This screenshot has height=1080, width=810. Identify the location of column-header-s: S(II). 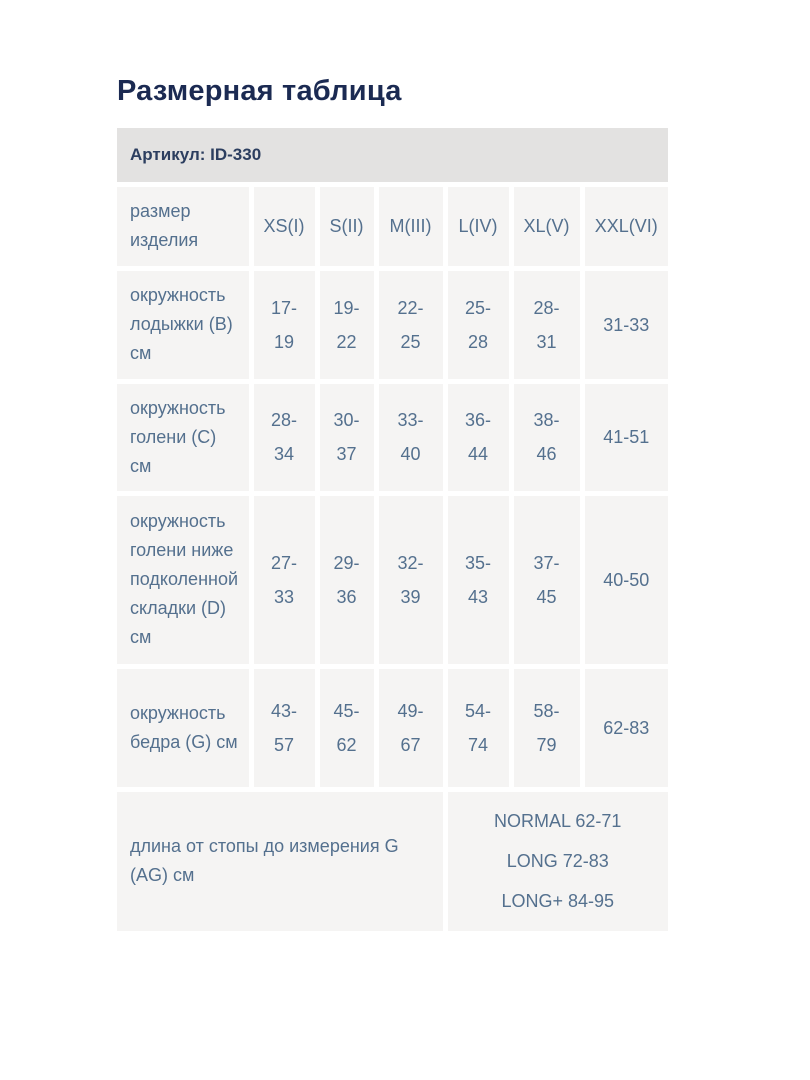
(348, 229).